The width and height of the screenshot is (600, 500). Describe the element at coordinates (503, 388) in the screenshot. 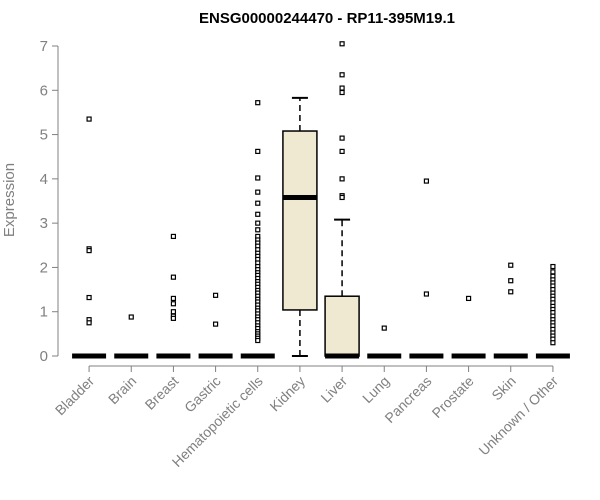

I see `x-tick-label: Skin` at that location.